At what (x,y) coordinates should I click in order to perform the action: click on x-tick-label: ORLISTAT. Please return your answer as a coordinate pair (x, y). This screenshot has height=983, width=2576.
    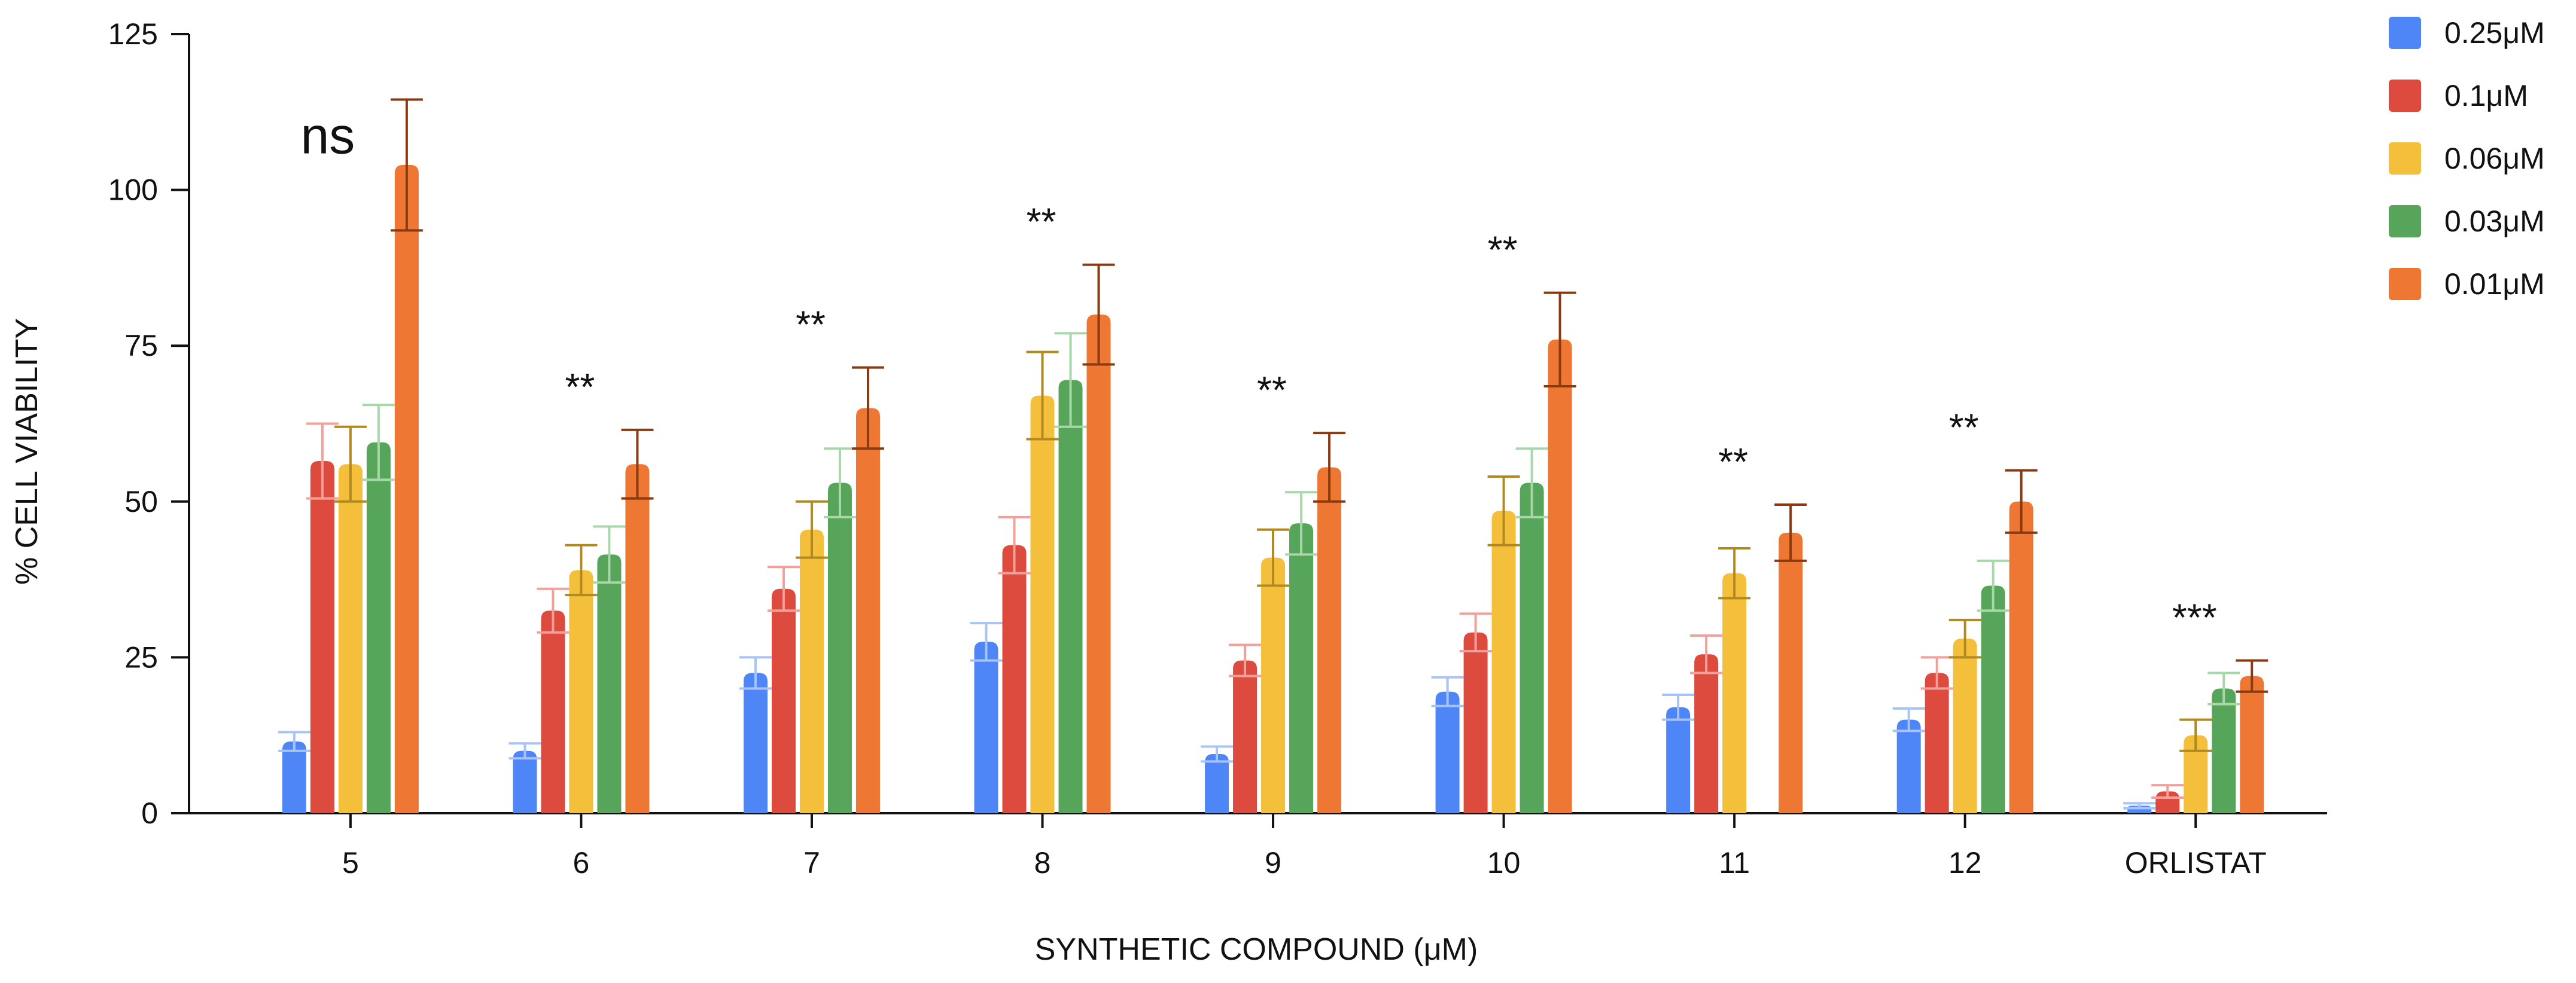
    Looking at the image, I should click on (2196, 863).